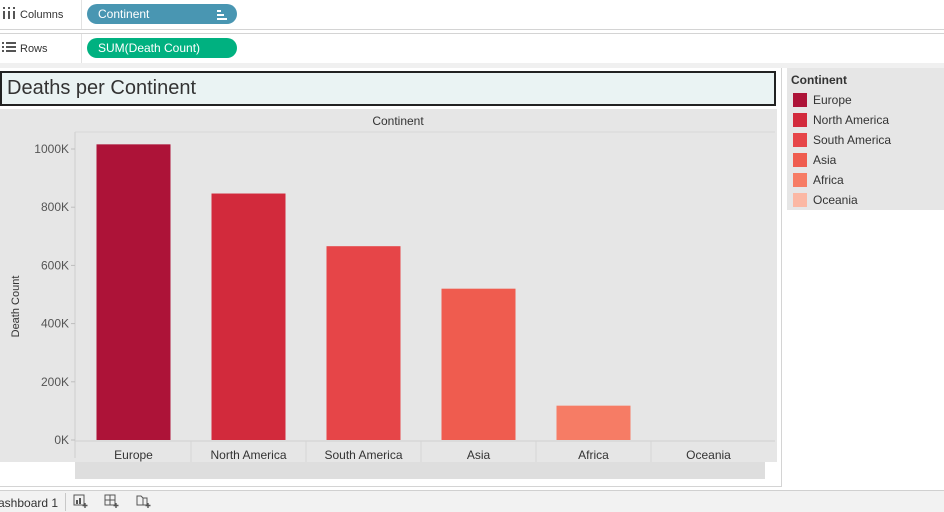  What do you see at coordinates (248, 455) in the screenshot?
I see `x-tick-label-north-america: North America` at bounding box center [248, 455].